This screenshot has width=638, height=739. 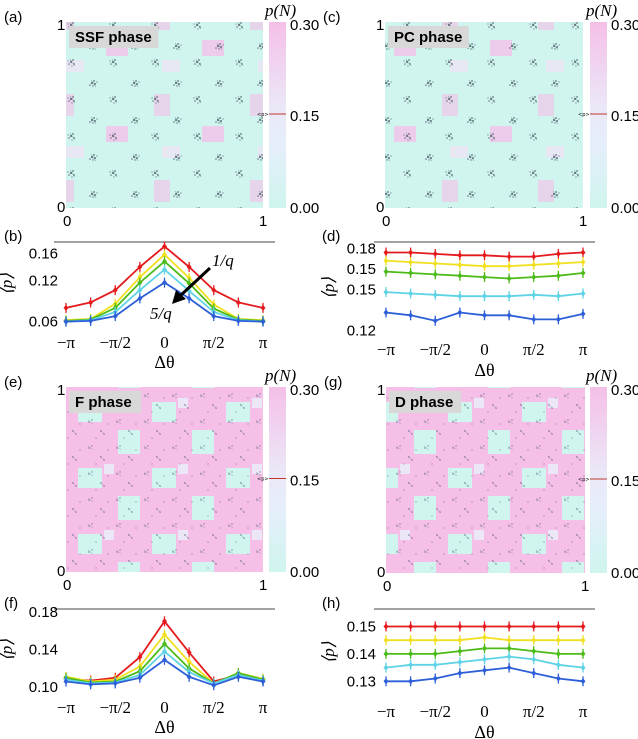 What do you see at coordinates (331, 603) in the screenshot?
I see `panel-letter: (h)` at bounding box center [331, 603].